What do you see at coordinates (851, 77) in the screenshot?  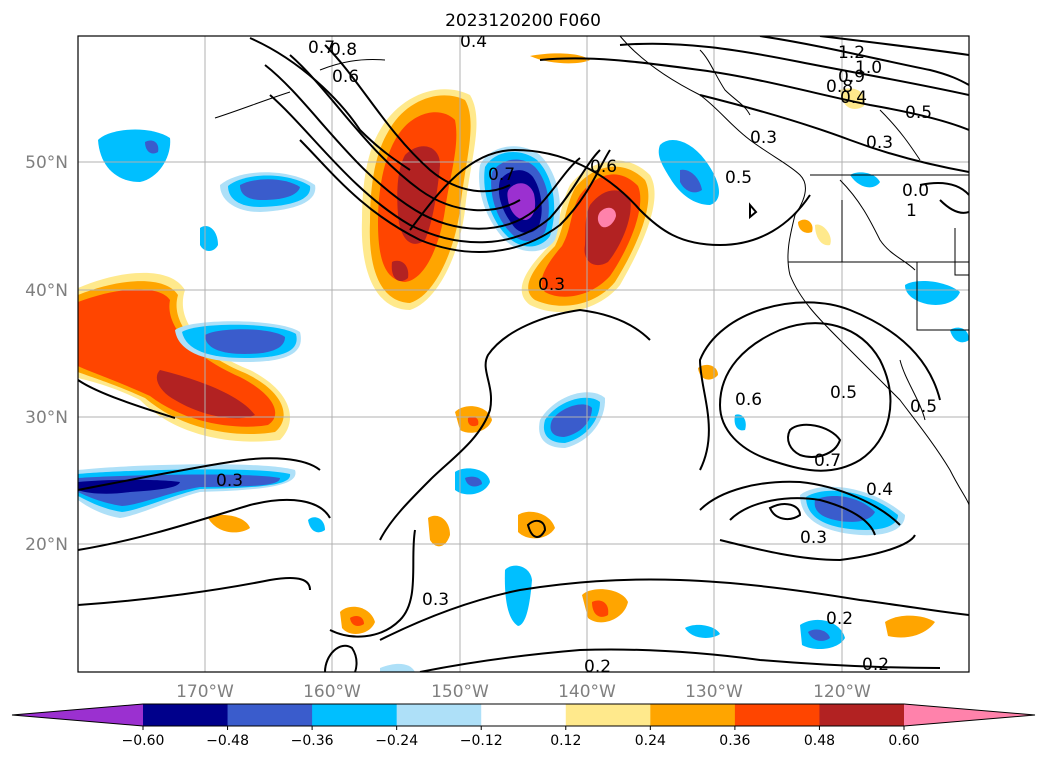 I see `contour-label: 0.9` at bounding box center [851, 77].